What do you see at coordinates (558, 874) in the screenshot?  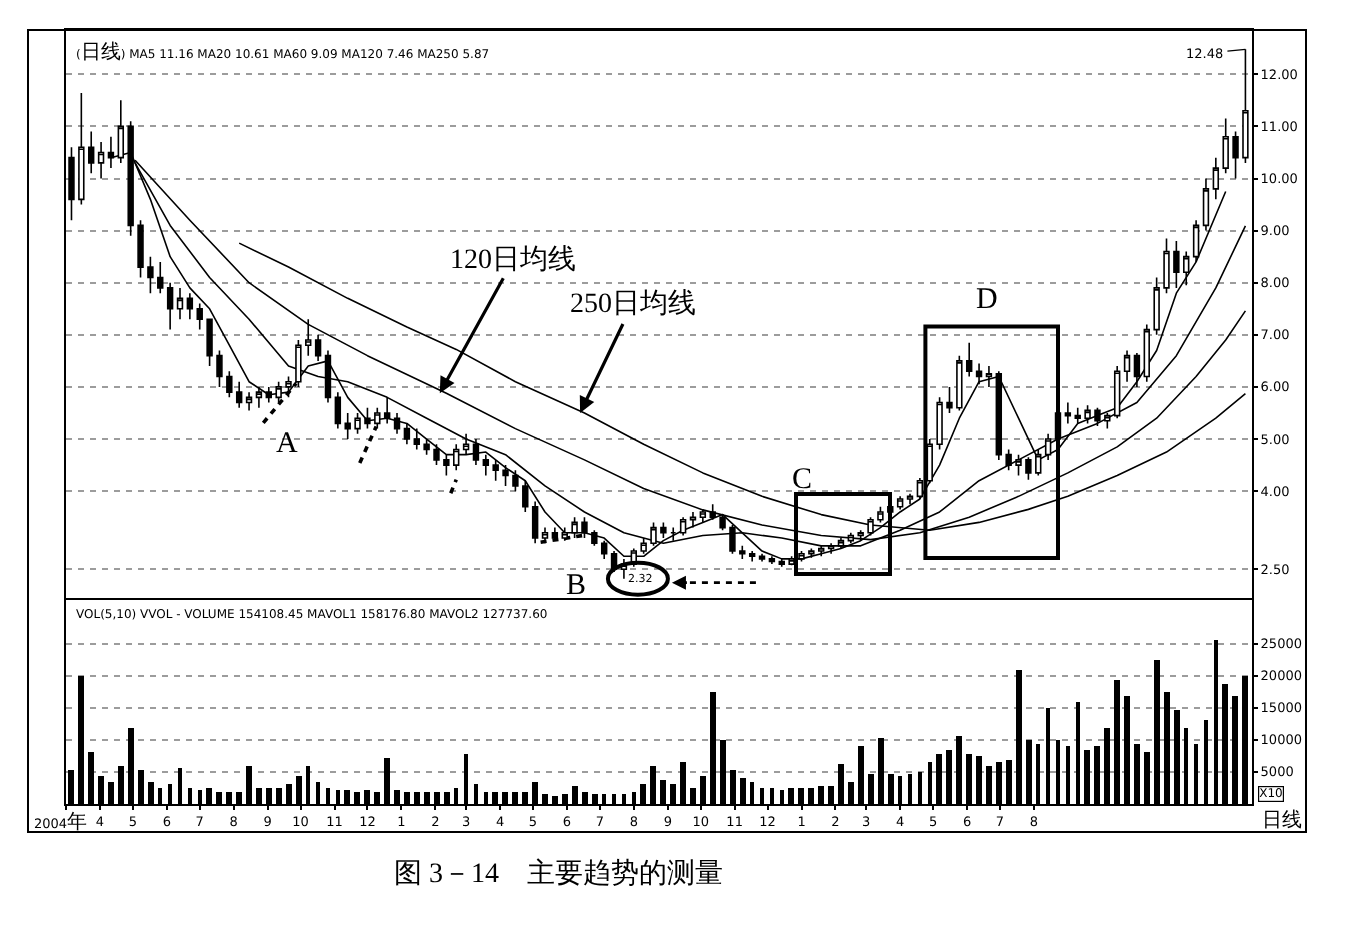 I see `caption: 图 3－14 主要趋势的测量` at bounding box center [558, 874].